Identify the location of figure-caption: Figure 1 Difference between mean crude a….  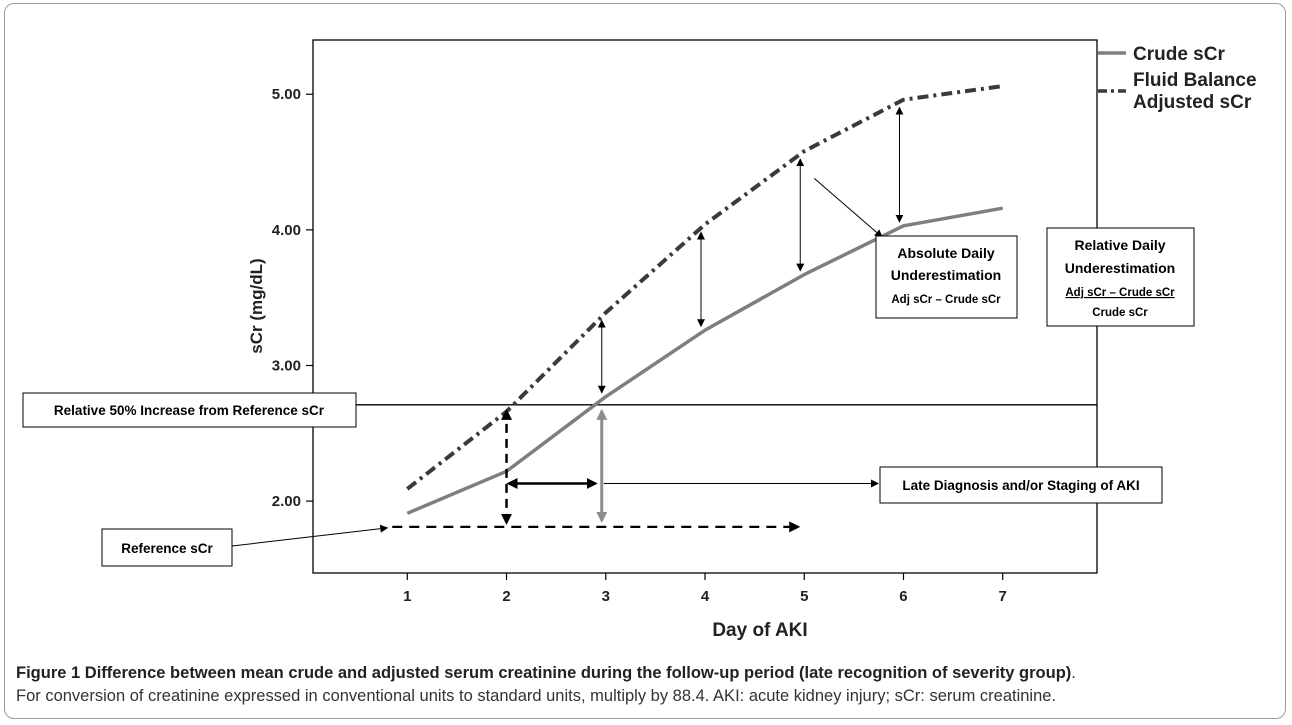
(648, 685).